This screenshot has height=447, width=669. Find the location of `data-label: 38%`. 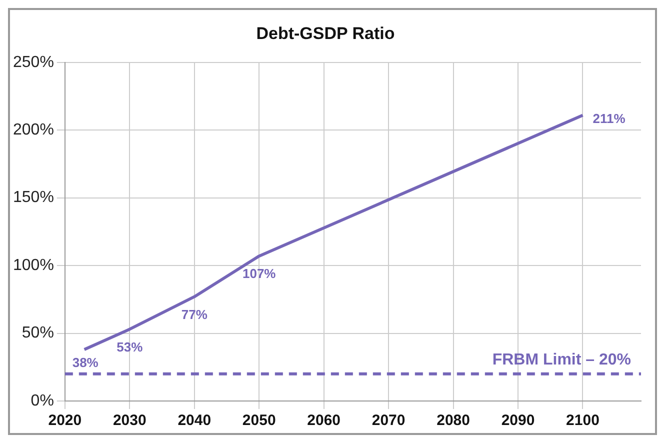

data-label: 38% is located at coordinates (85, 362).